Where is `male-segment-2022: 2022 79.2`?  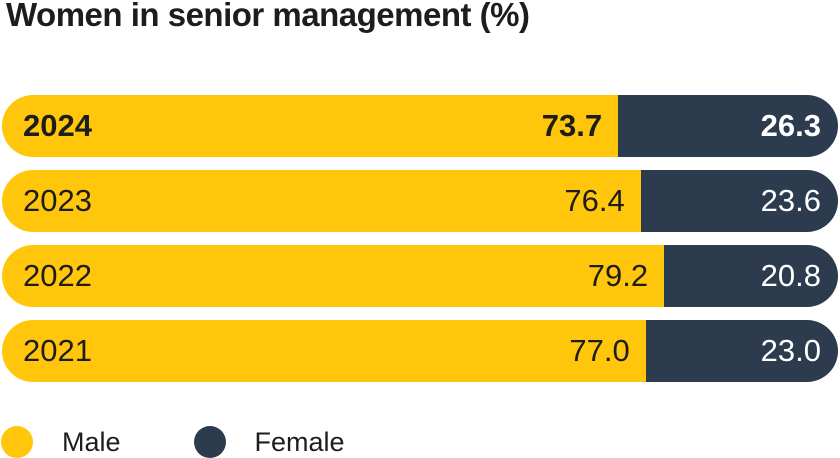 male-segment-2022: 2022 79.2 is located at coordinates (333, 276).